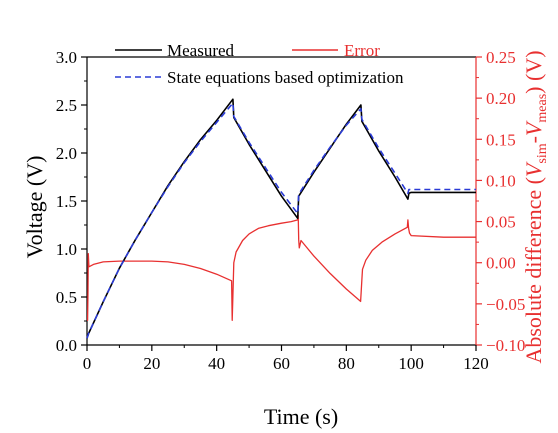 The width and height of the screenshot is (558, 433). Describe the element at coordinates (501, 139) in the screenshot. I see `y-right-tick-label: 0.15` at that location.